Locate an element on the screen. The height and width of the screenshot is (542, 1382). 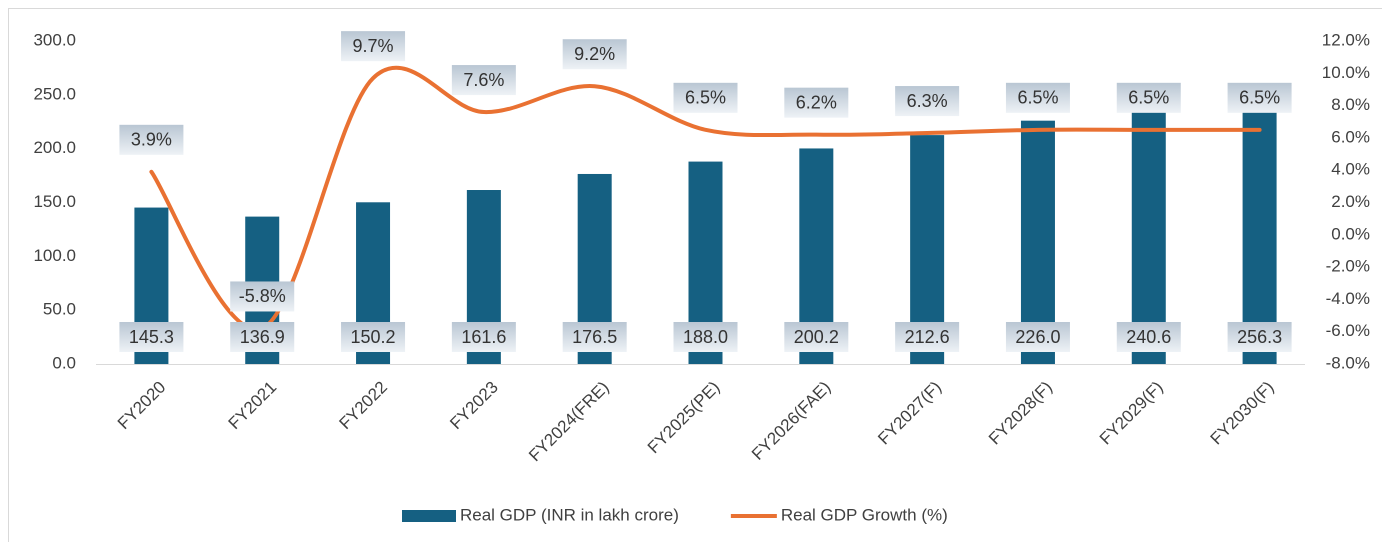
y2-tick-label: 10.0% is located at coordinates (1346, 72).